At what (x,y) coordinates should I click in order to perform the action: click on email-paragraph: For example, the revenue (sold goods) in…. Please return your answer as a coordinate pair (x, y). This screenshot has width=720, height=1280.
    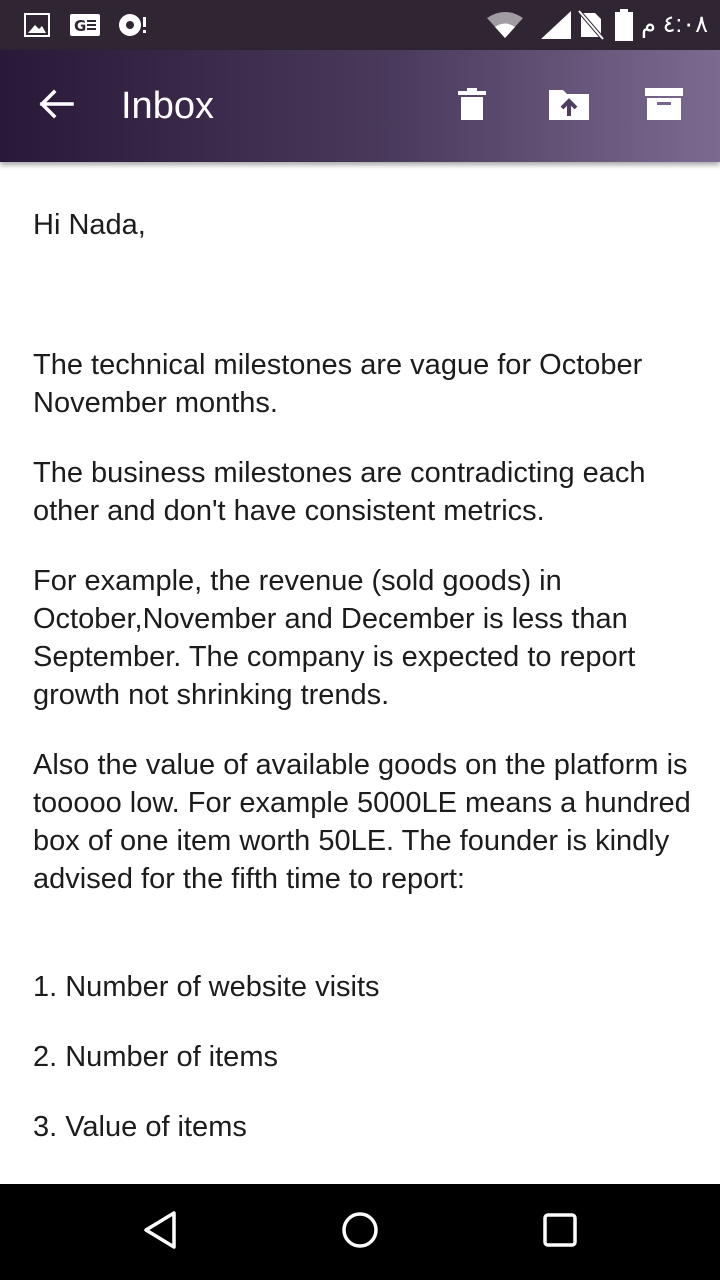
    Looking at the image, I should click on (334, 638).